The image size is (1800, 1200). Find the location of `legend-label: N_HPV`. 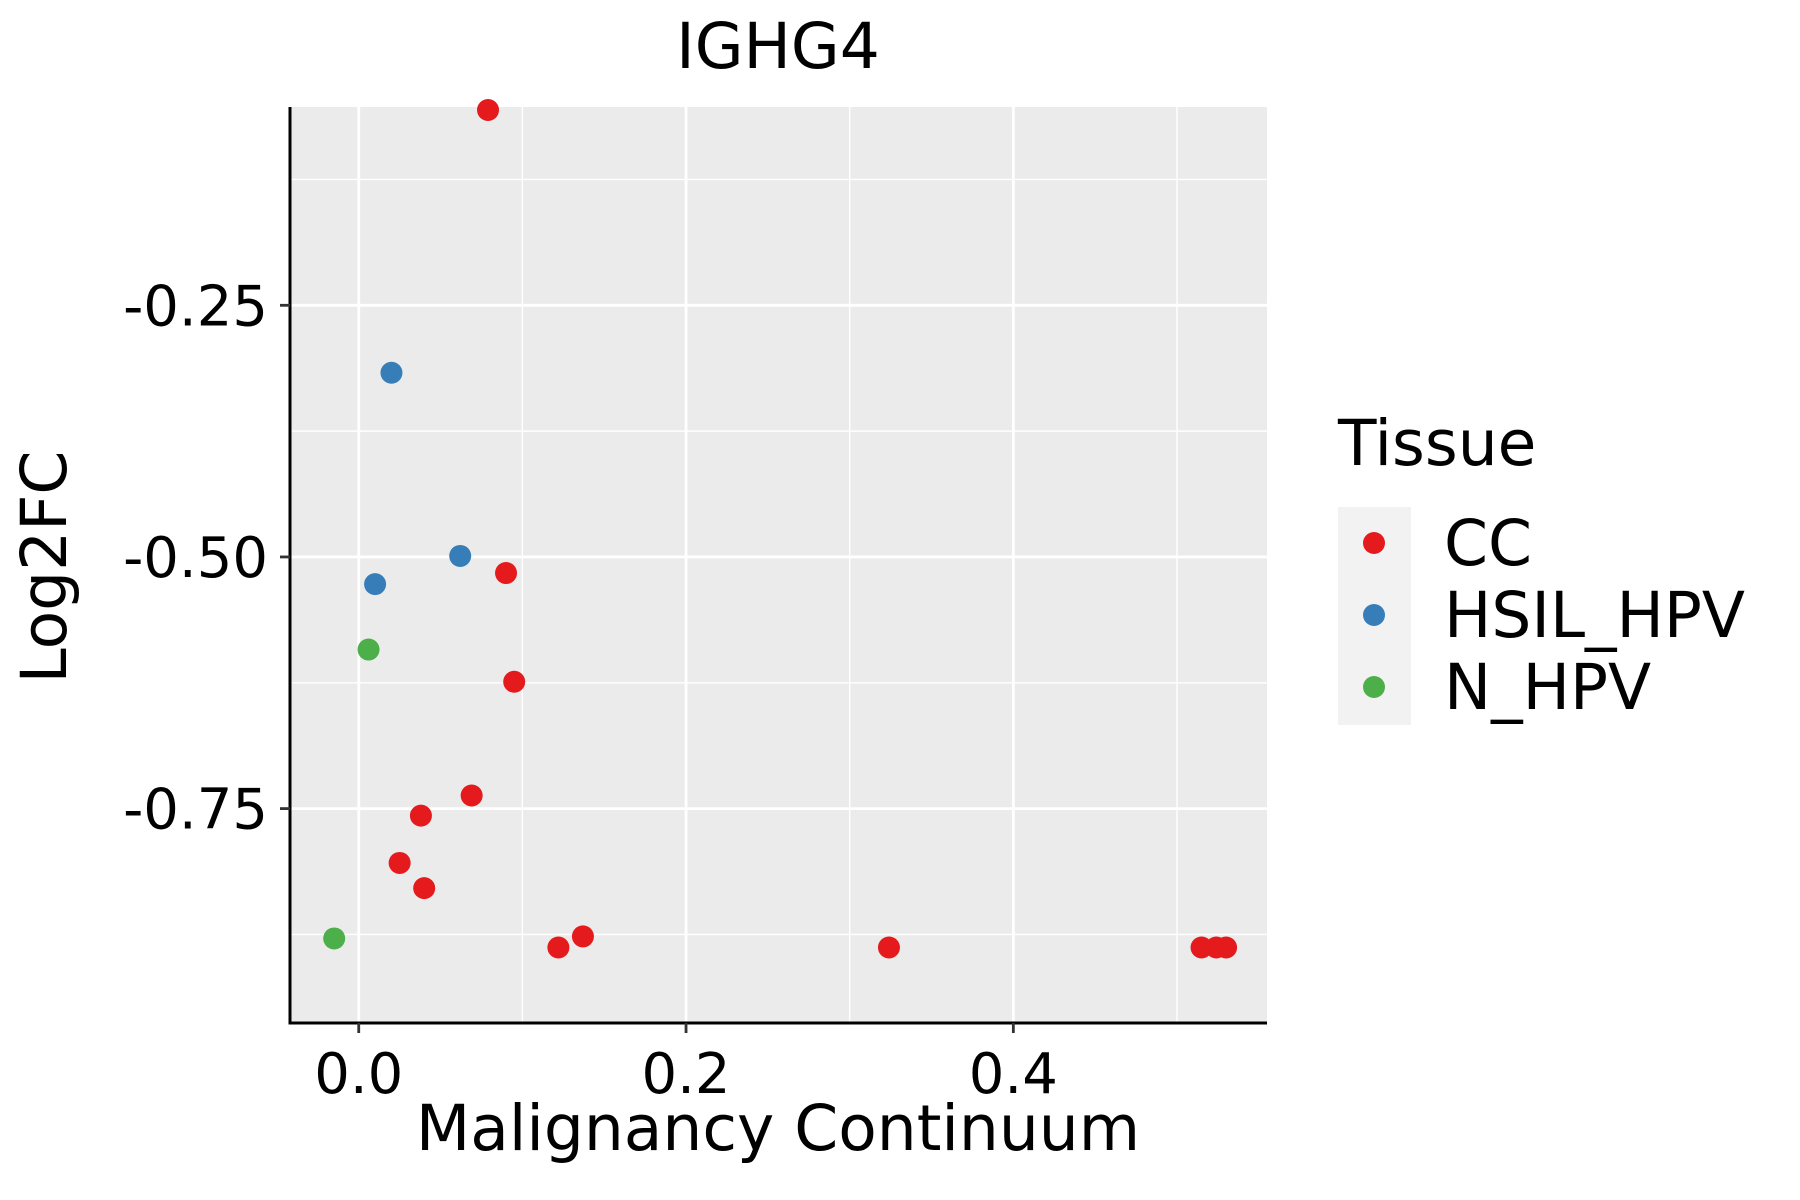

legend-label: N_HPV is located at coordinates (1547, 687).